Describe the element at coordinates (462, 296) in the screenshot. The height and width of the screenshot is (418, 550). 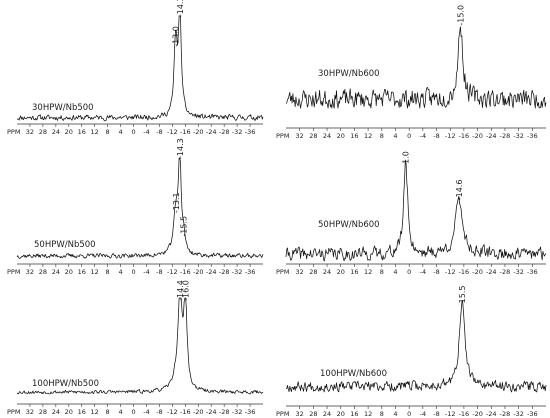
I see `peak-label: -15.5` at that location.